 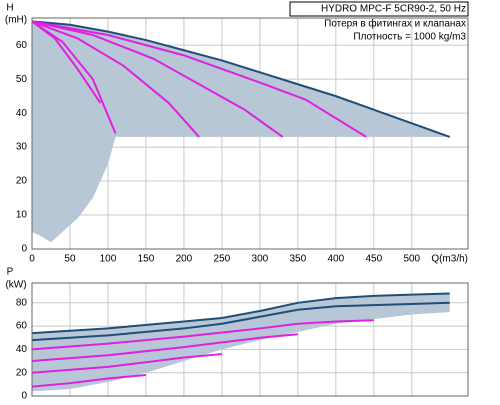 What do you see at coordinates (335, 259) in the screenshot?
I see `x-tick-label: 400` at bounding box center [335, 259].